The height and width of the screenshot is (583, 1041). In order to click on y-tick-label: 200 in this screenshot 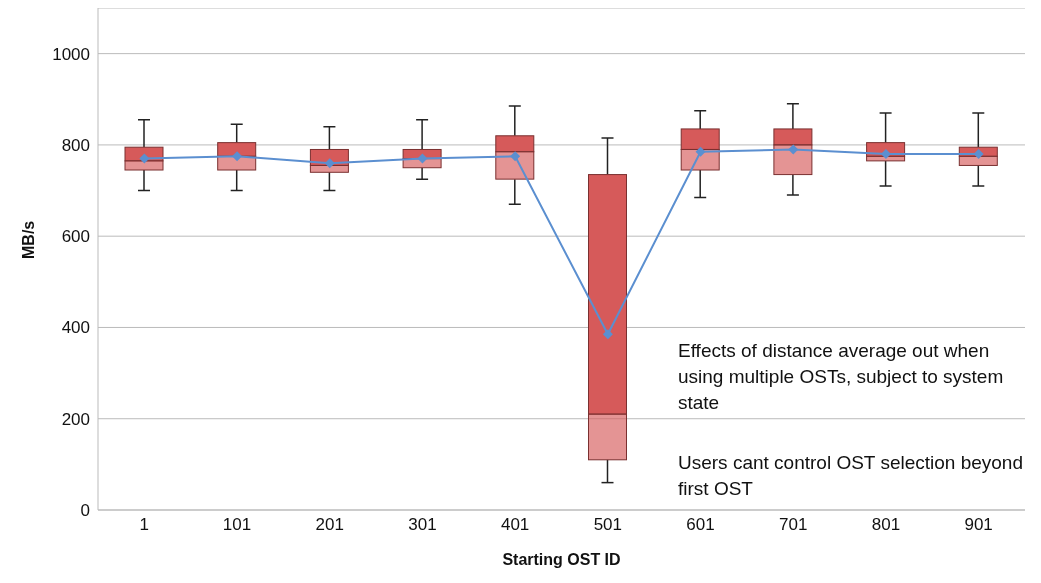, I will do `click(75, 419)`.